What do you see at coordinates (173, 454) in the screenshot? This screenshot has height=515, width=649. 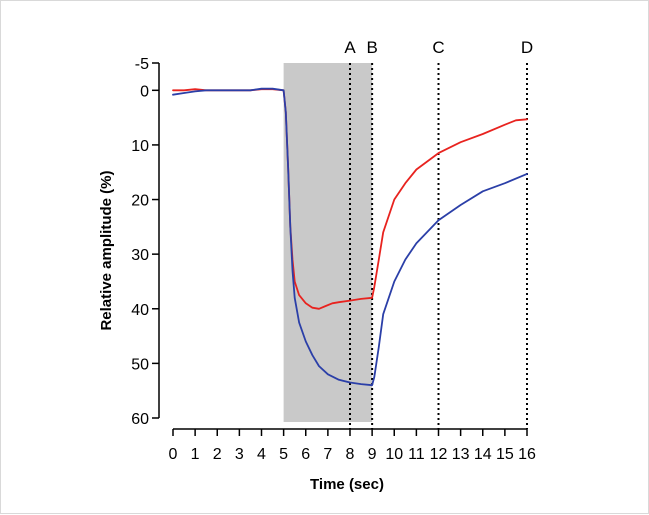 I see `x-tick-label: 0` at bounding box center [173, 454].